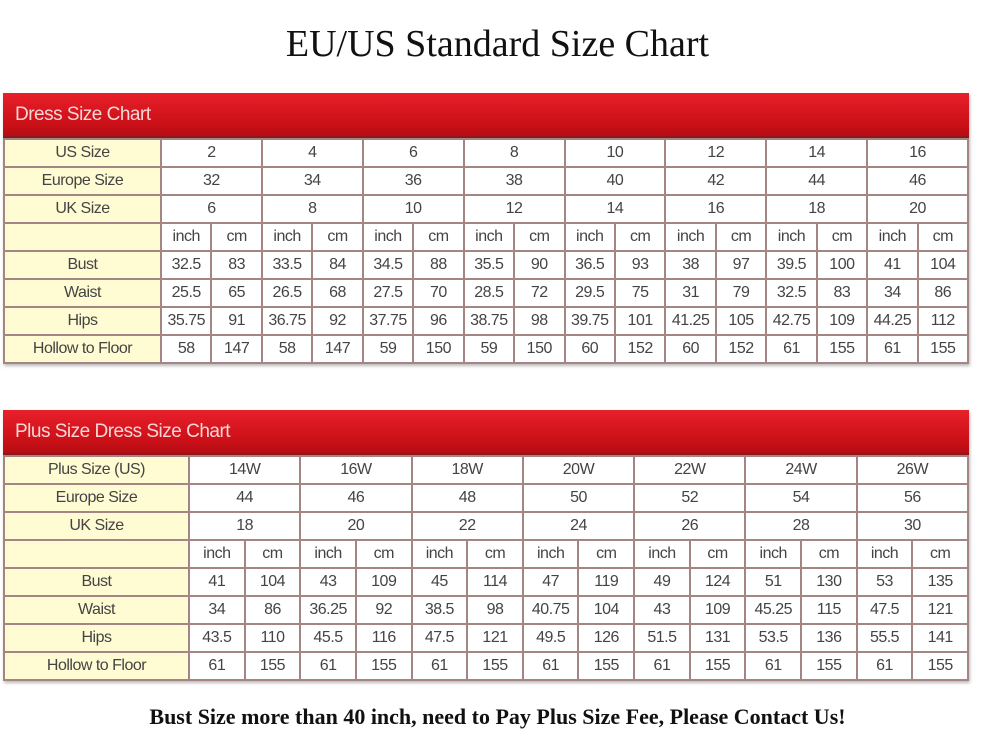  I want to click on row-label: Europe Size, so click(96, 498).